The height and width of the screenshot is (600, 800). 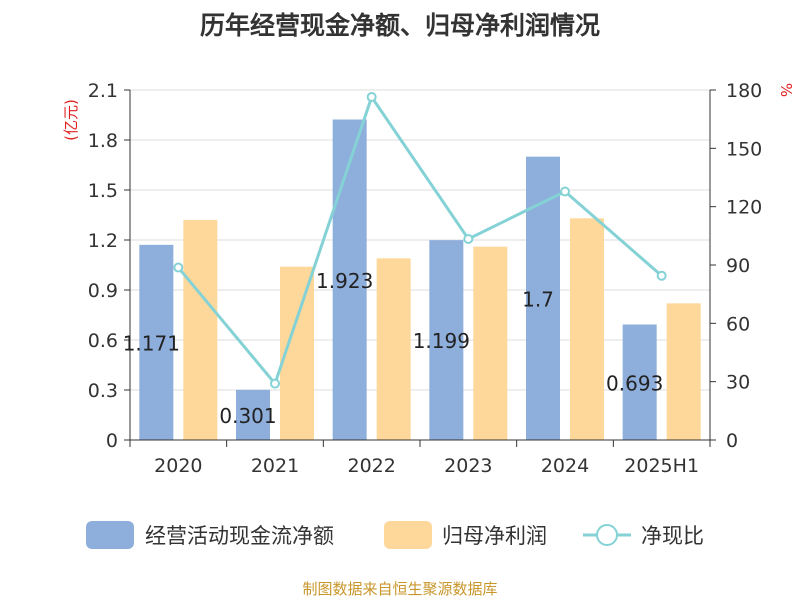 I want to click on data-label: 1.923, so click(x=344, y=281).